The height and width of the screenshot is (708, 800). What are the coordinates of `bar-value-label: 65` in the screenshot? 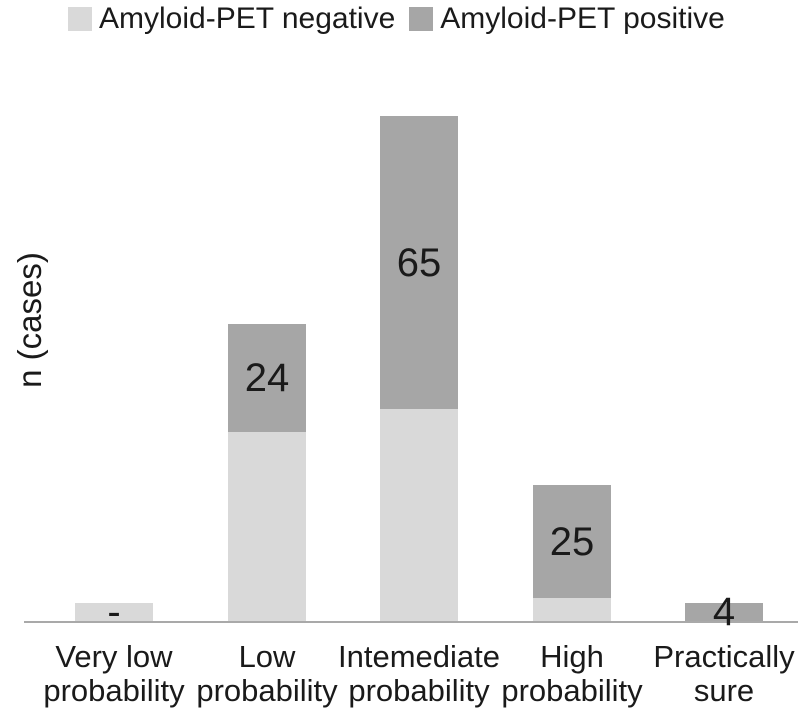 It's located at (419, 262).